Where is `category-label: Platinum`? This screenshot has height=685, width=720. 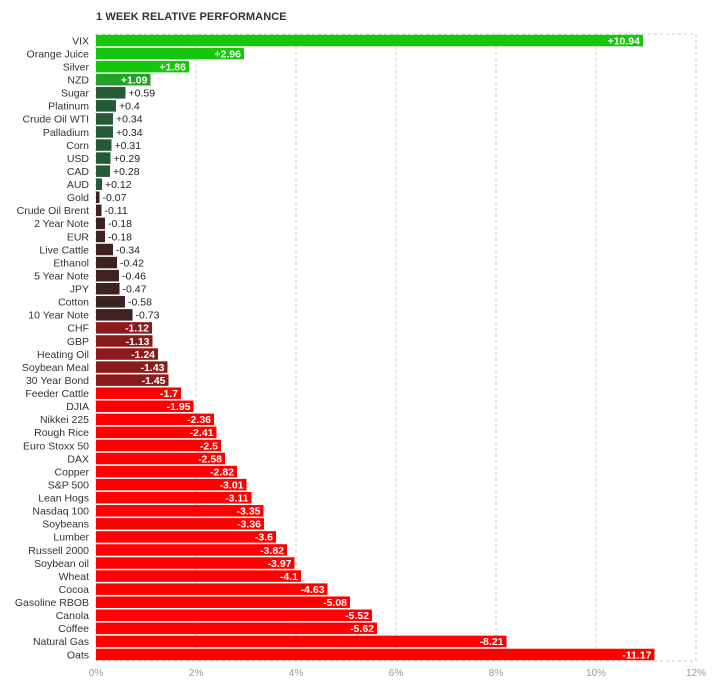
category-label: Platinum is located at coordinates (68, 107).